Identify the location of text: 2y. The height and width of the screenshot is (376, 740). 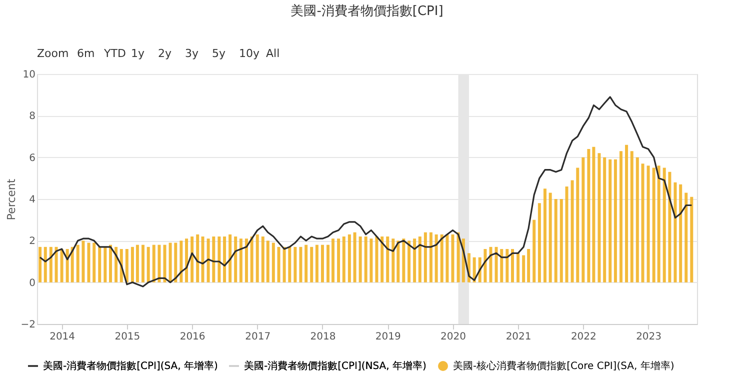
(165, 53).